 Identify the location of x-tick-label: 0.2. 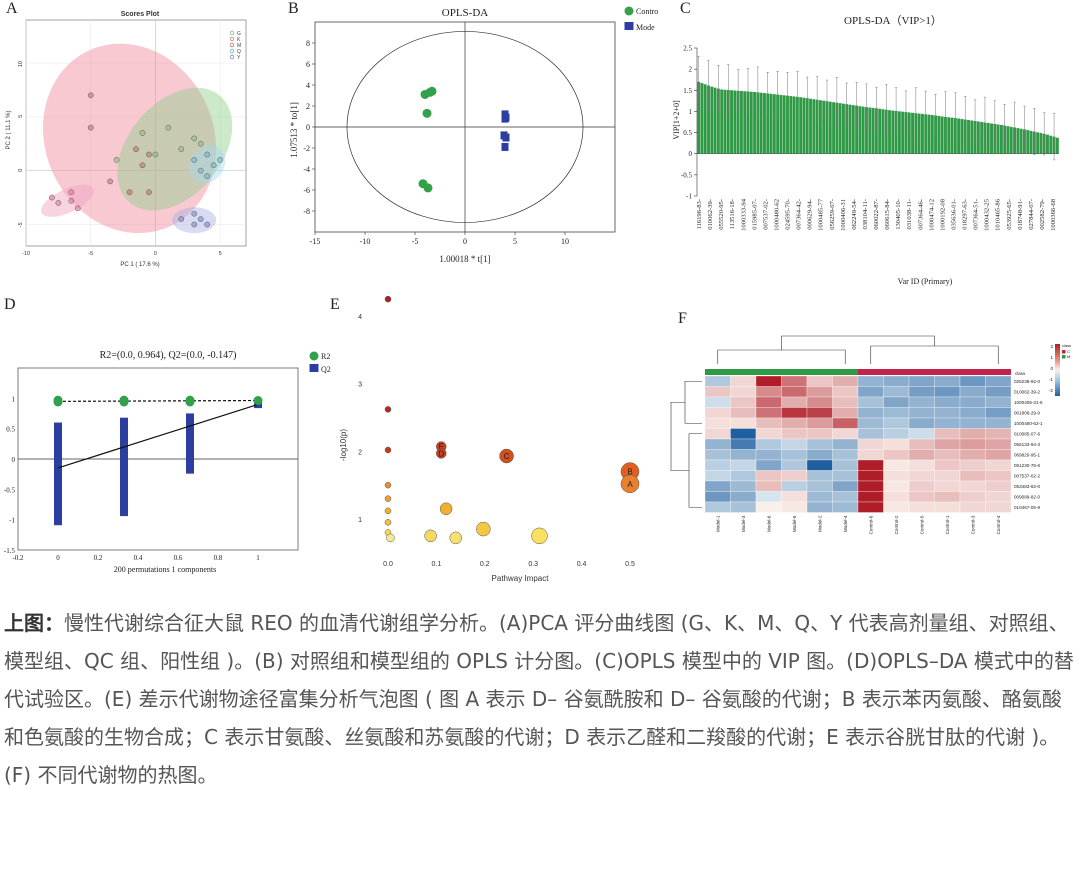
(98, 558).